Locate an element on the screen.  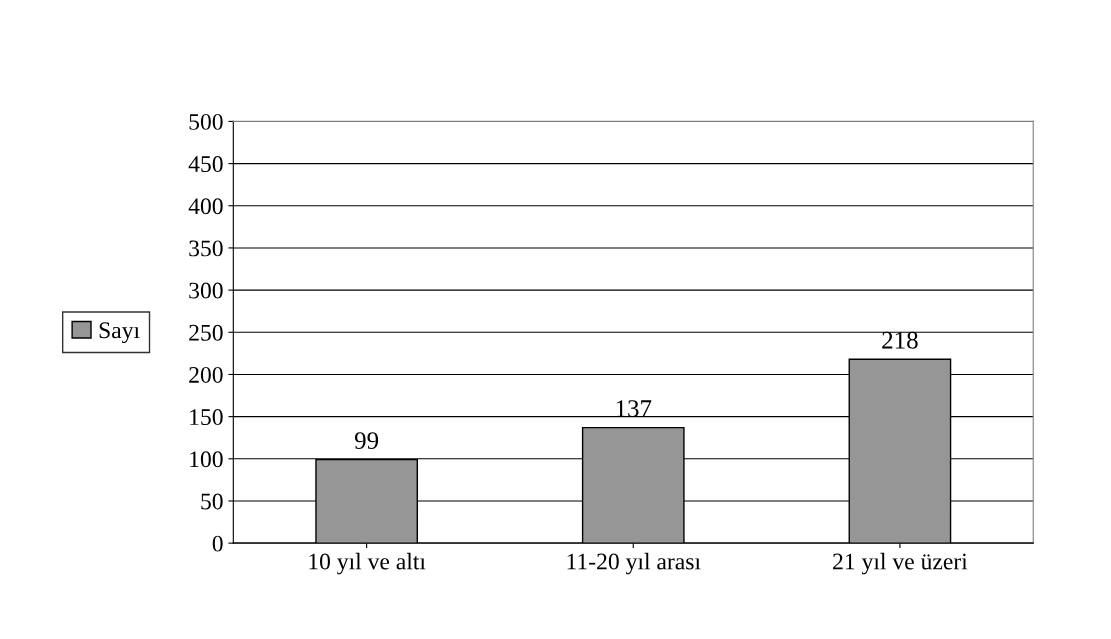
y-tick-label: 100 is located at coordinates (206, 459).